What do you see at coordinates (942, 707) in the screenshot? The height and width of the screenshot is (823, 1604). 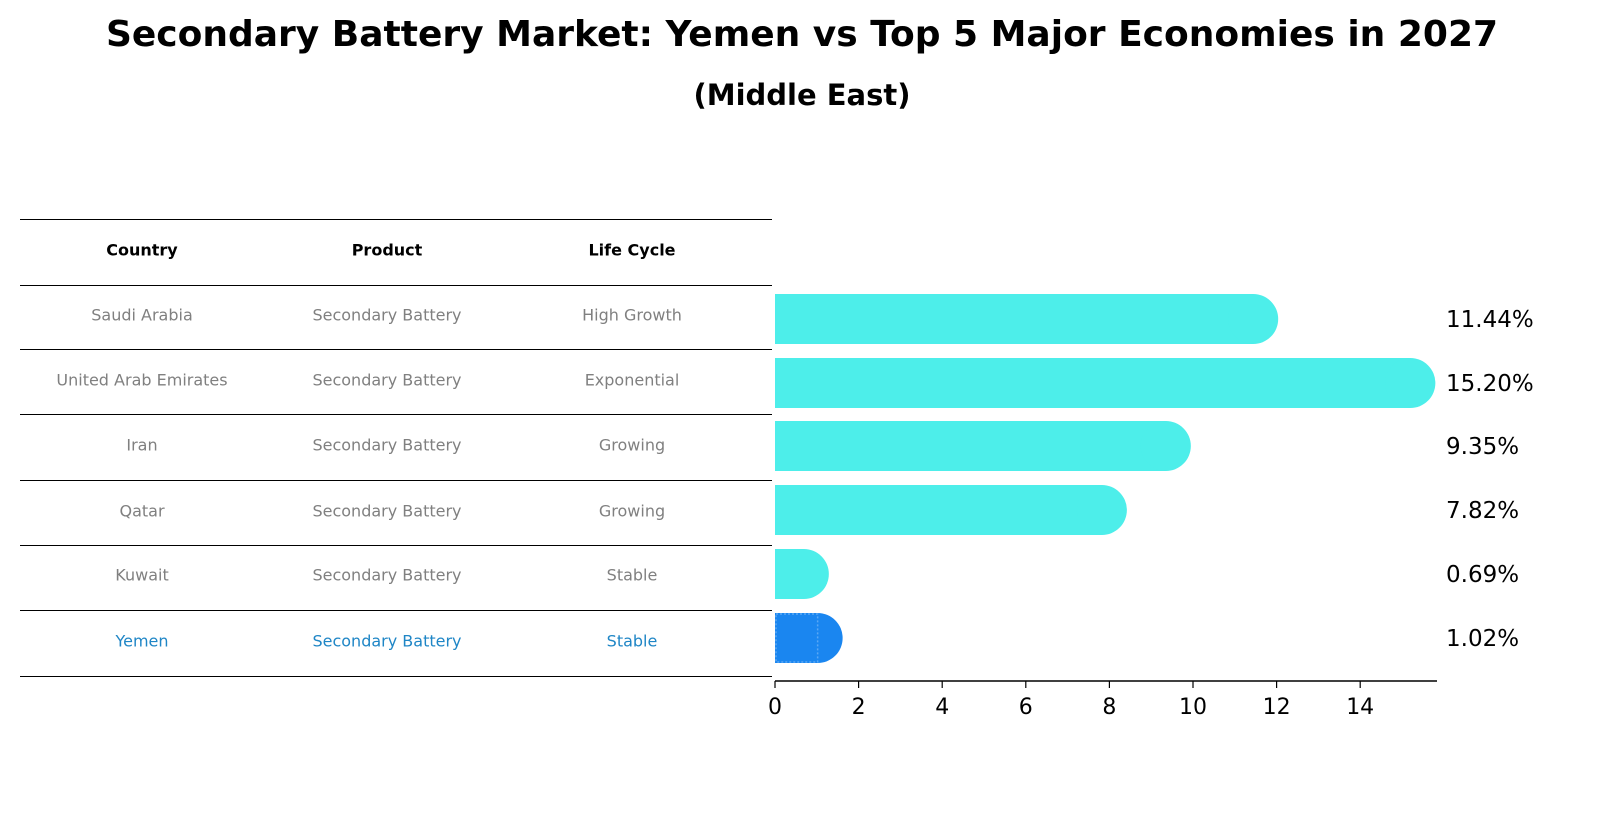 I see `x-tick-label: 4` at bounding box center [942, 707].